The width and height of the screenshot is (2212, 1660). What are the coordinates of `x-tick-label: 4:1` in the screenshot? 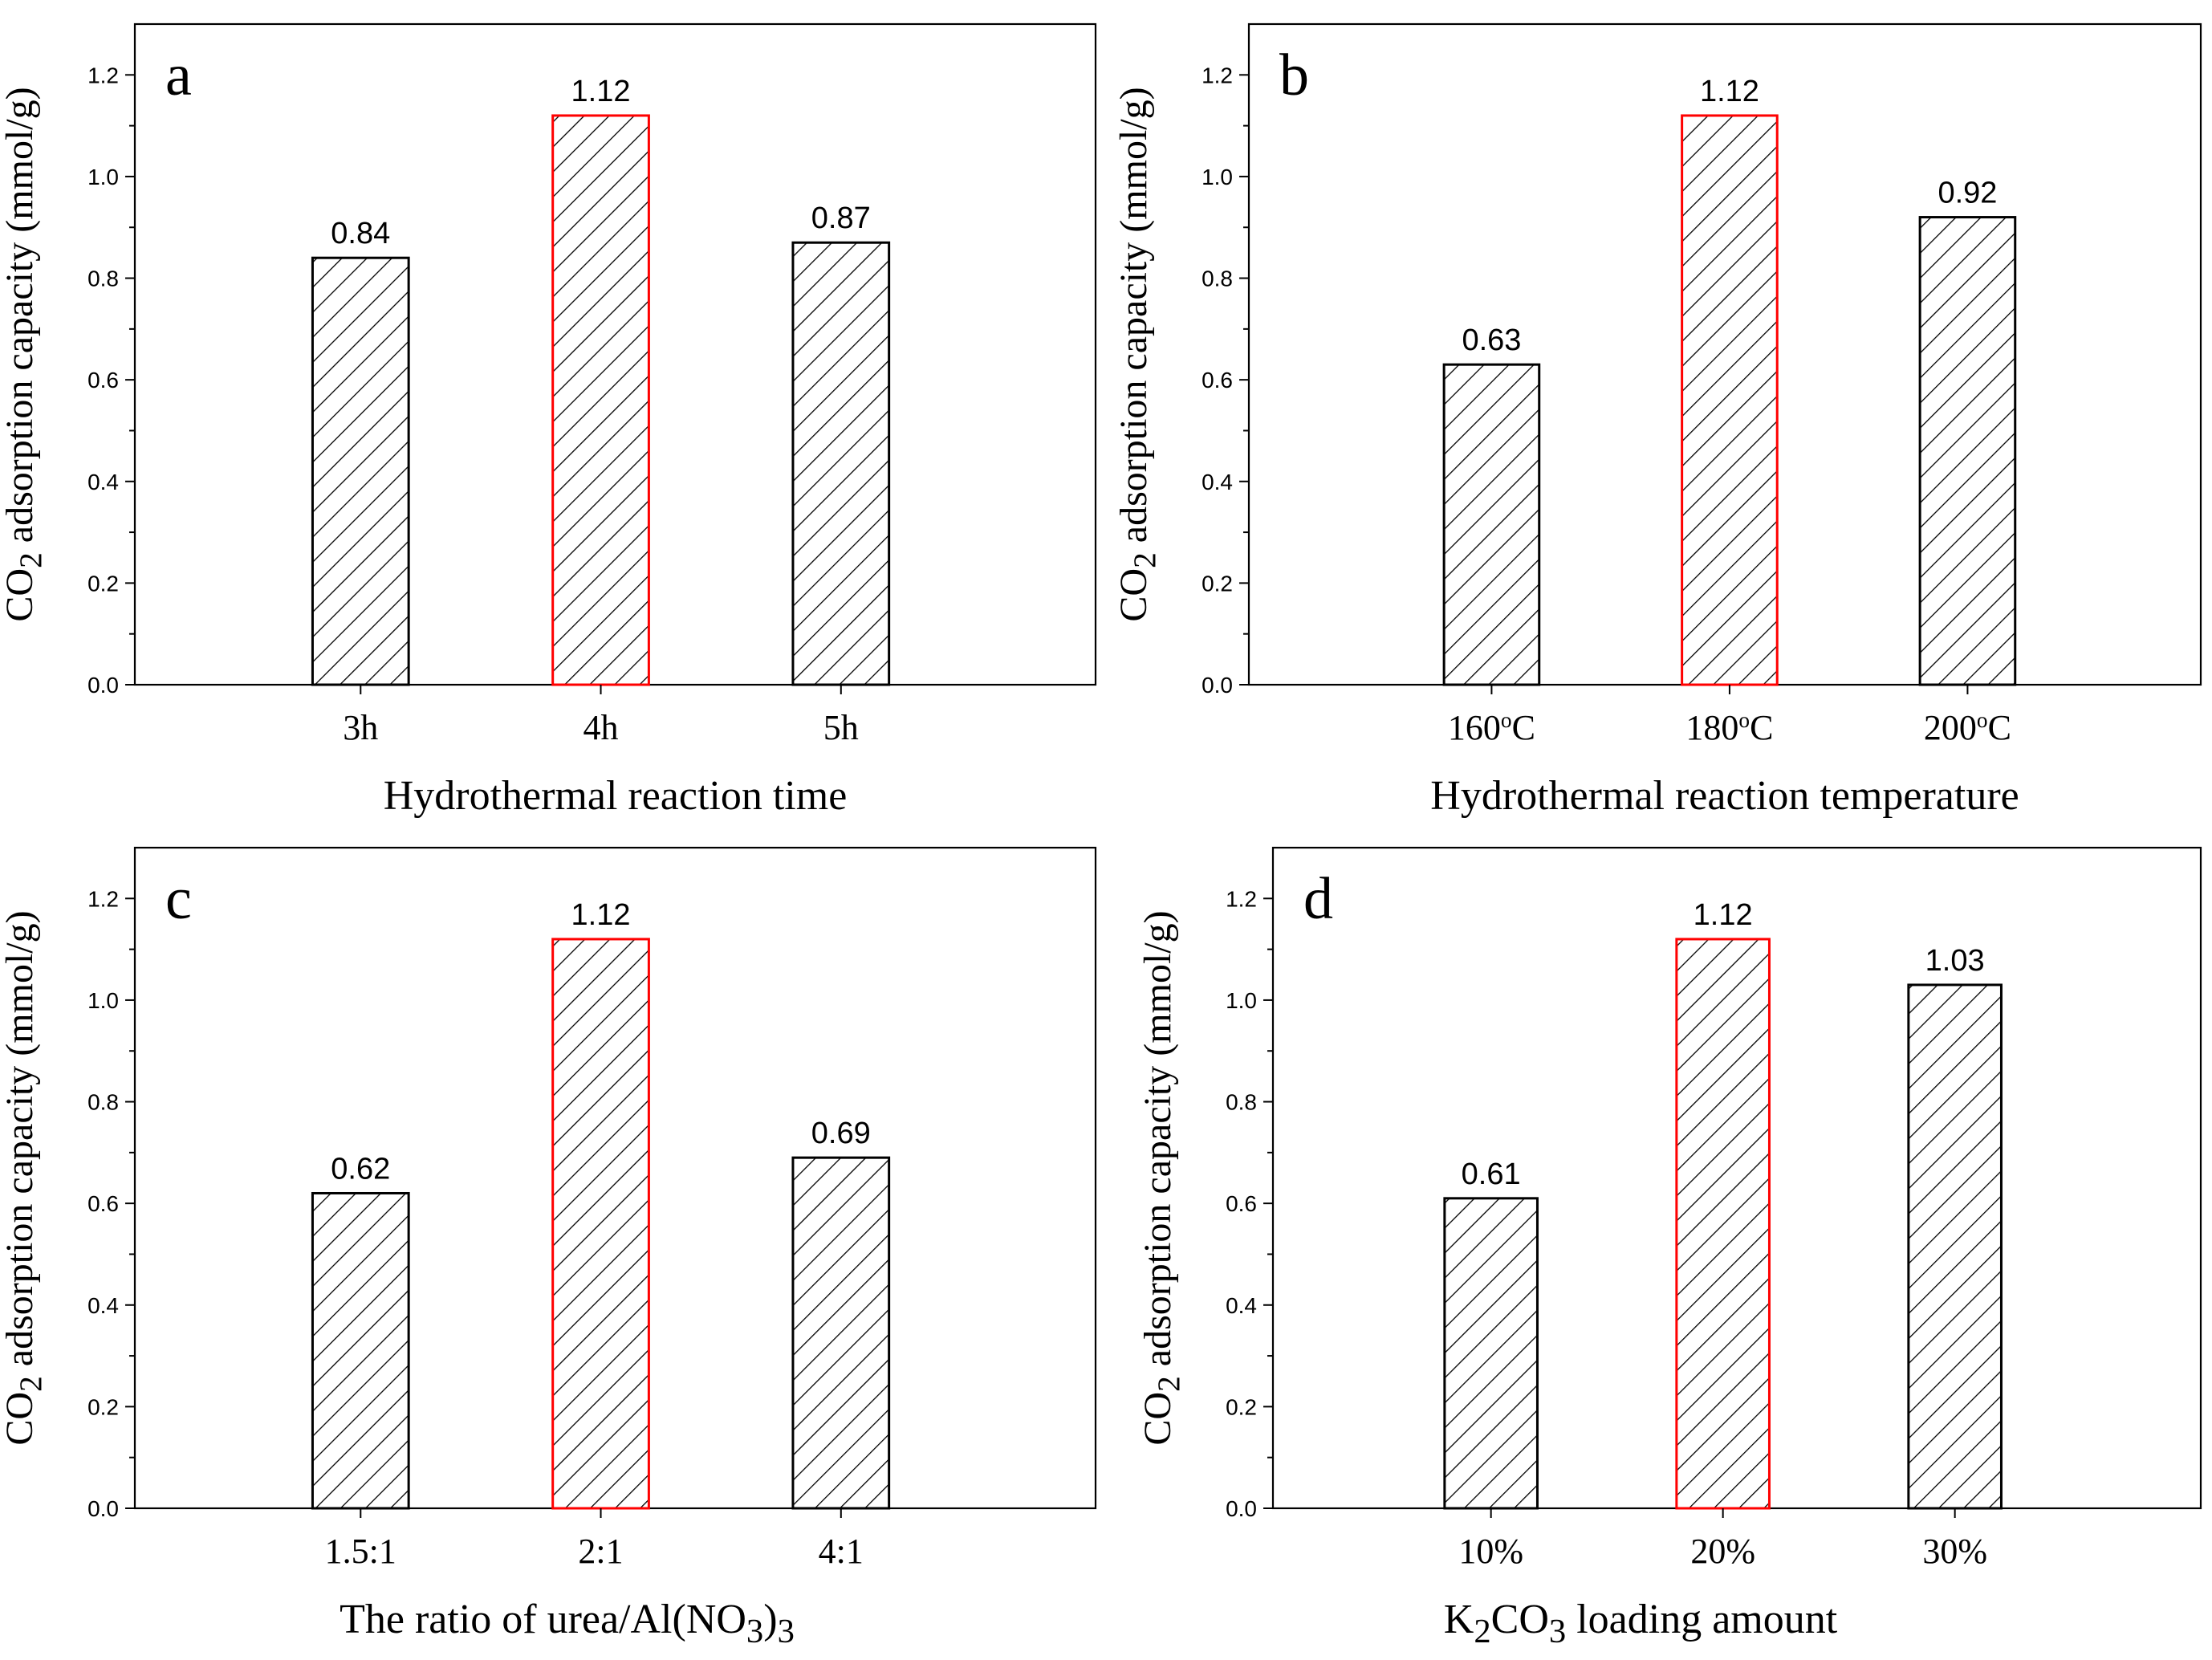 It's located at (842, 1552).